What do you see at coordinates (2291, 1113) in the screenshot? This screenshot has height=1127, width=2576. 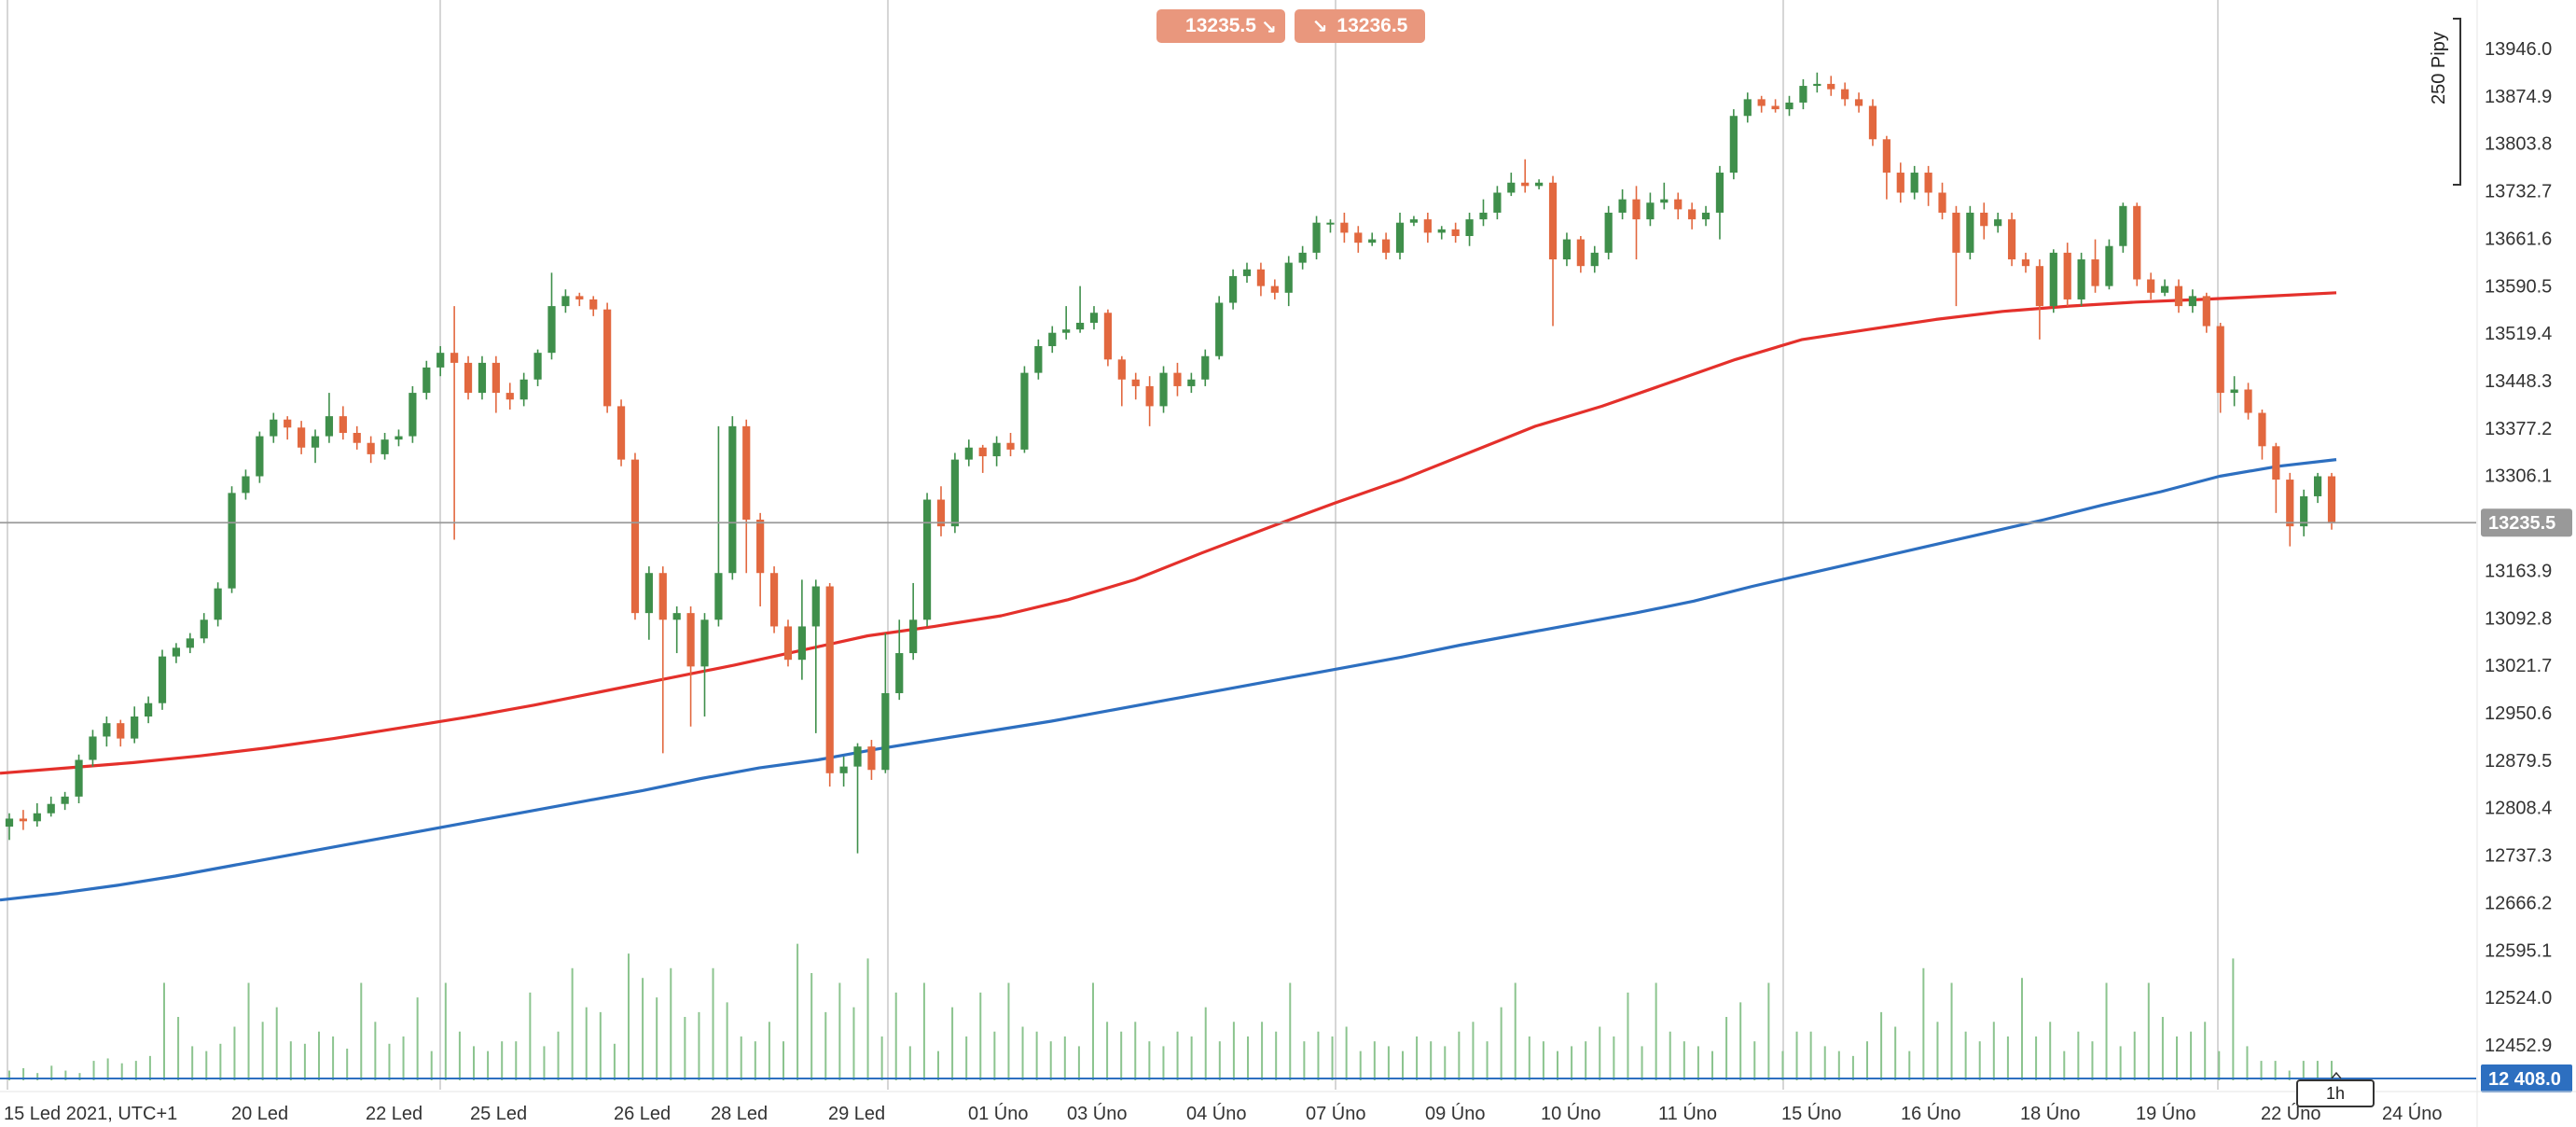 I see `time-tick-label: 22 Úno` at bounding box center [2291, 1113].